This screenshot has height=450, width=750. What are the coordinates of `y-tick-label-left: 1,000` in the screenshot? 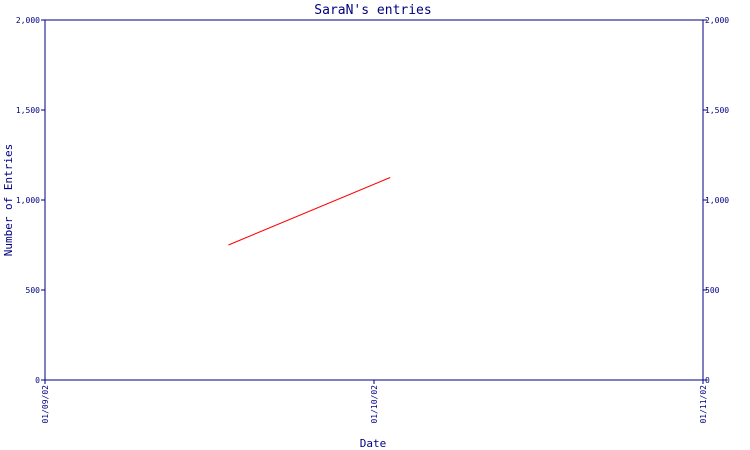 It's located at (28, 200).